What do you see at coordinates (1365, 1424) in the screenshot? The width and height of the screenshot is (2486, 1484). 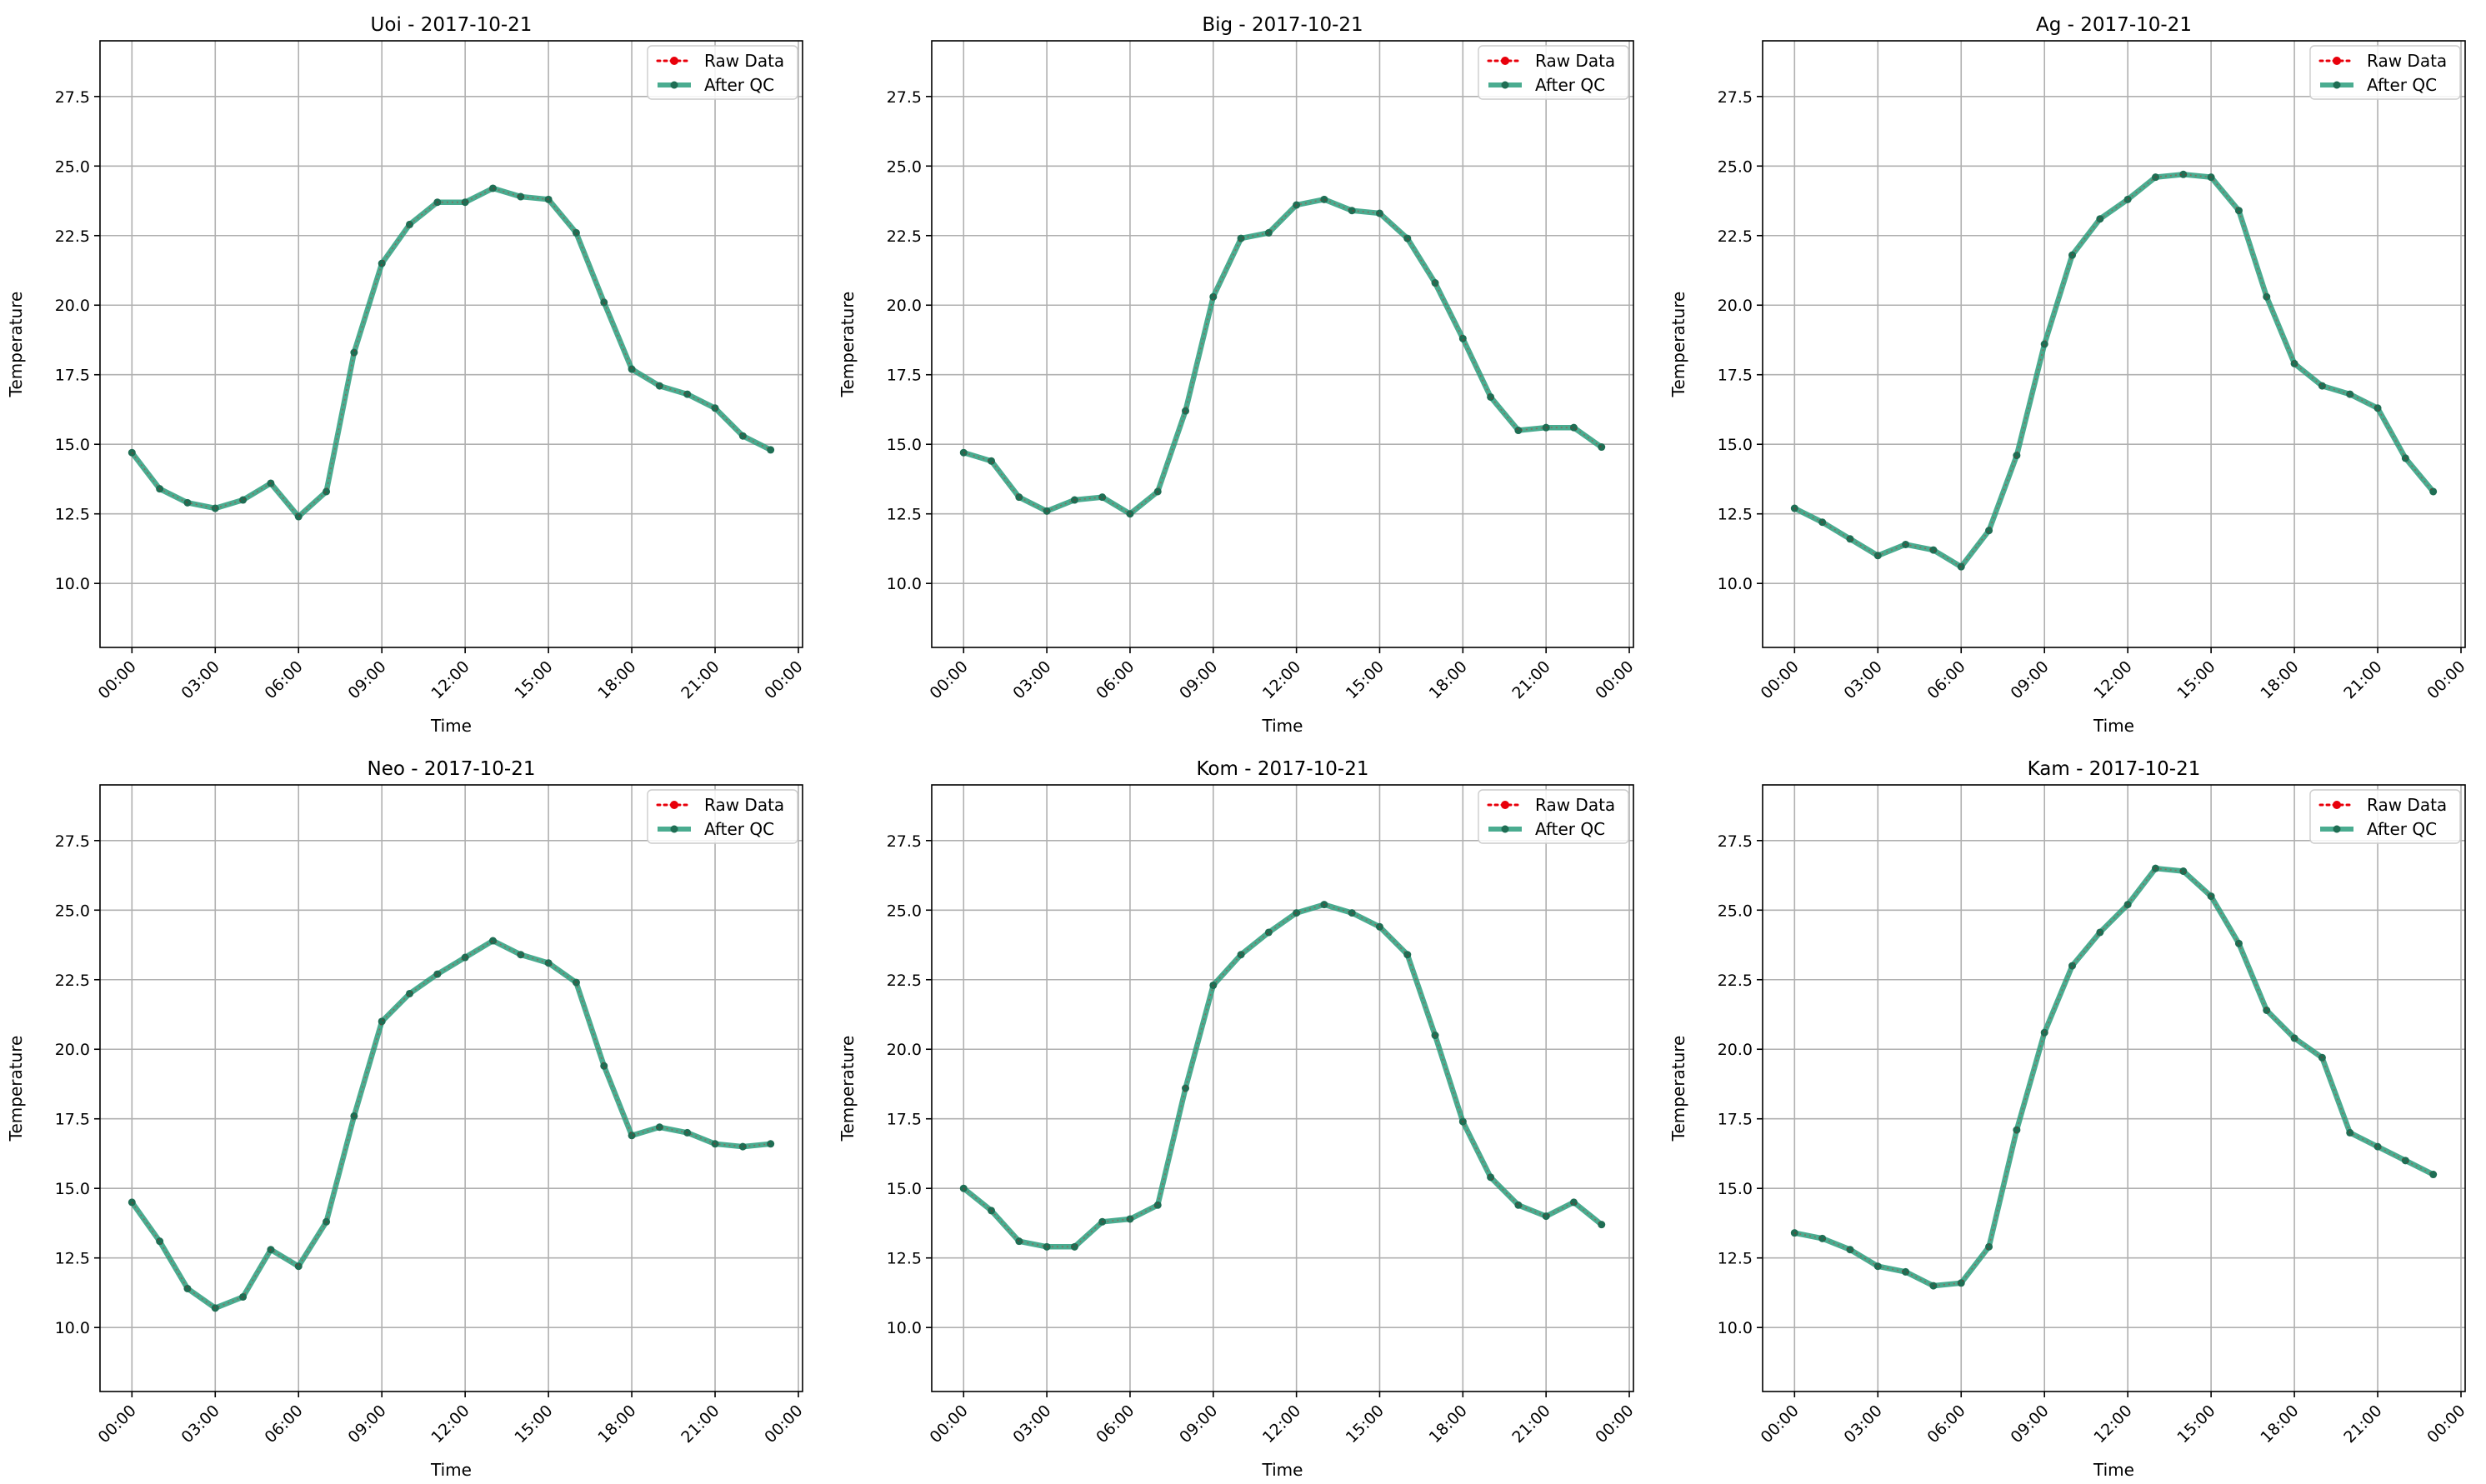 I see `x-tick-label: 15:00` at bounding box center [1365, 1424].